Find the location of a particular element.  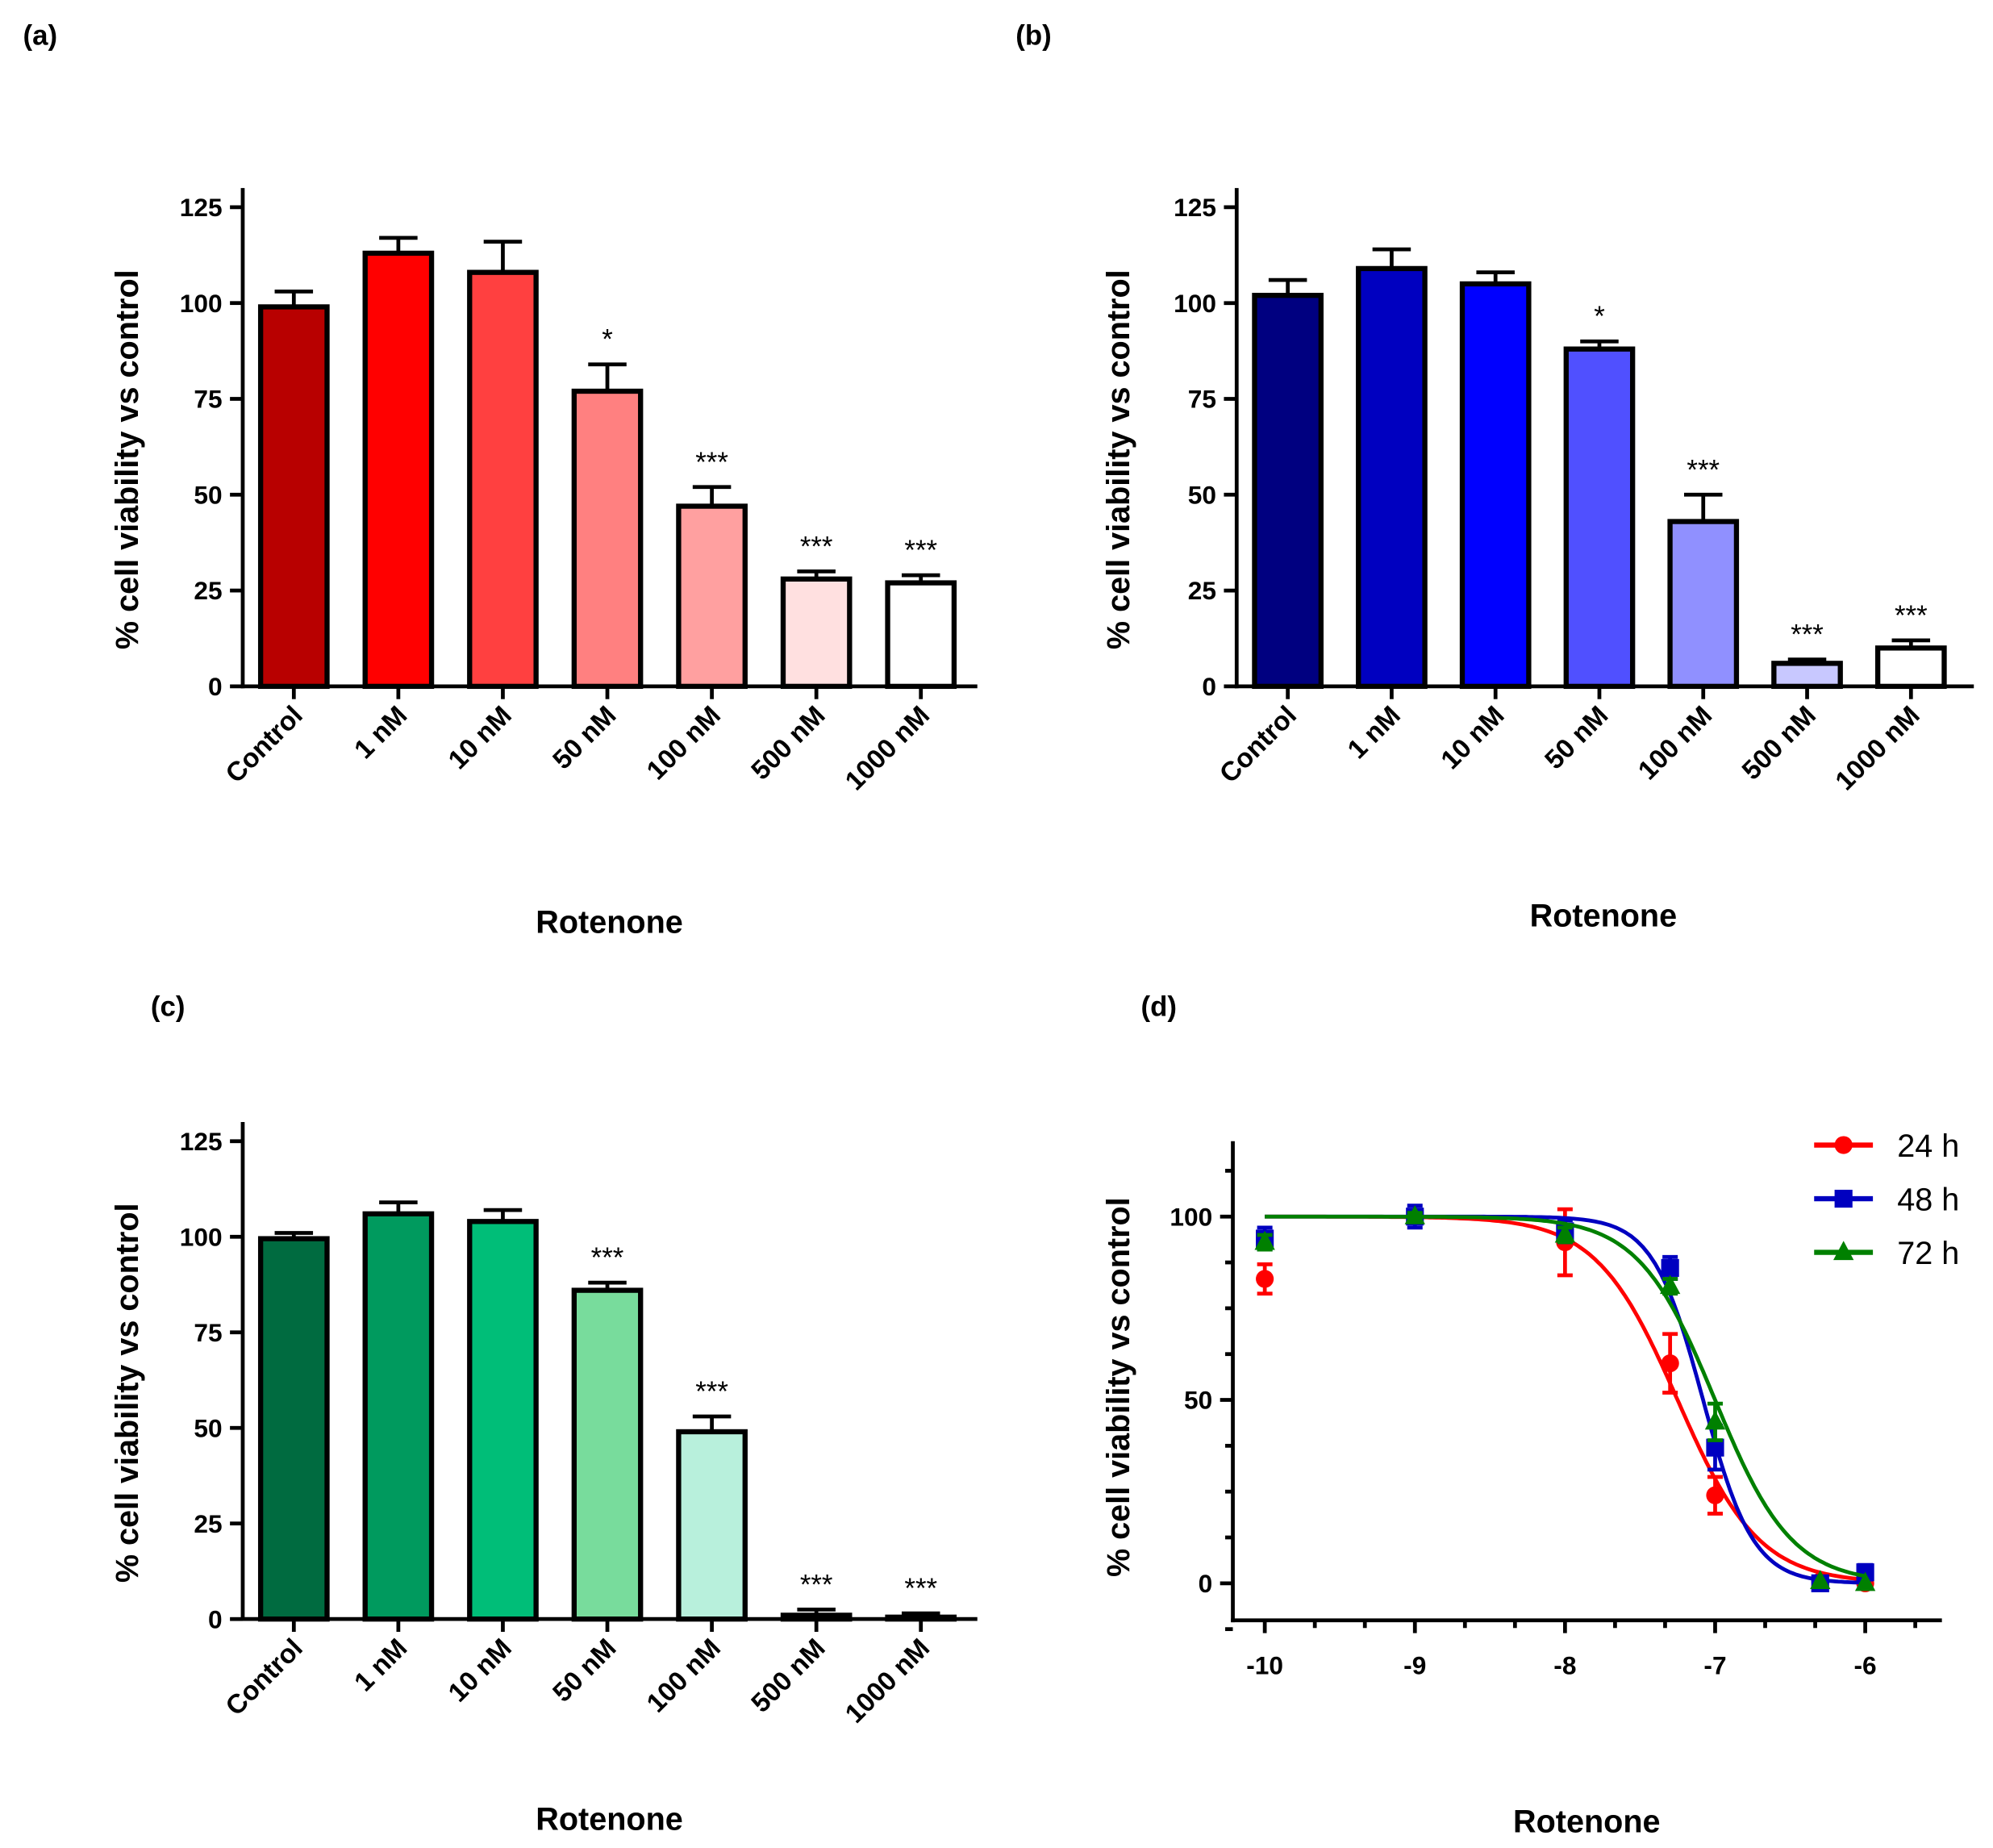

panel-label: (d) is located at coordinates (1158, 1007).